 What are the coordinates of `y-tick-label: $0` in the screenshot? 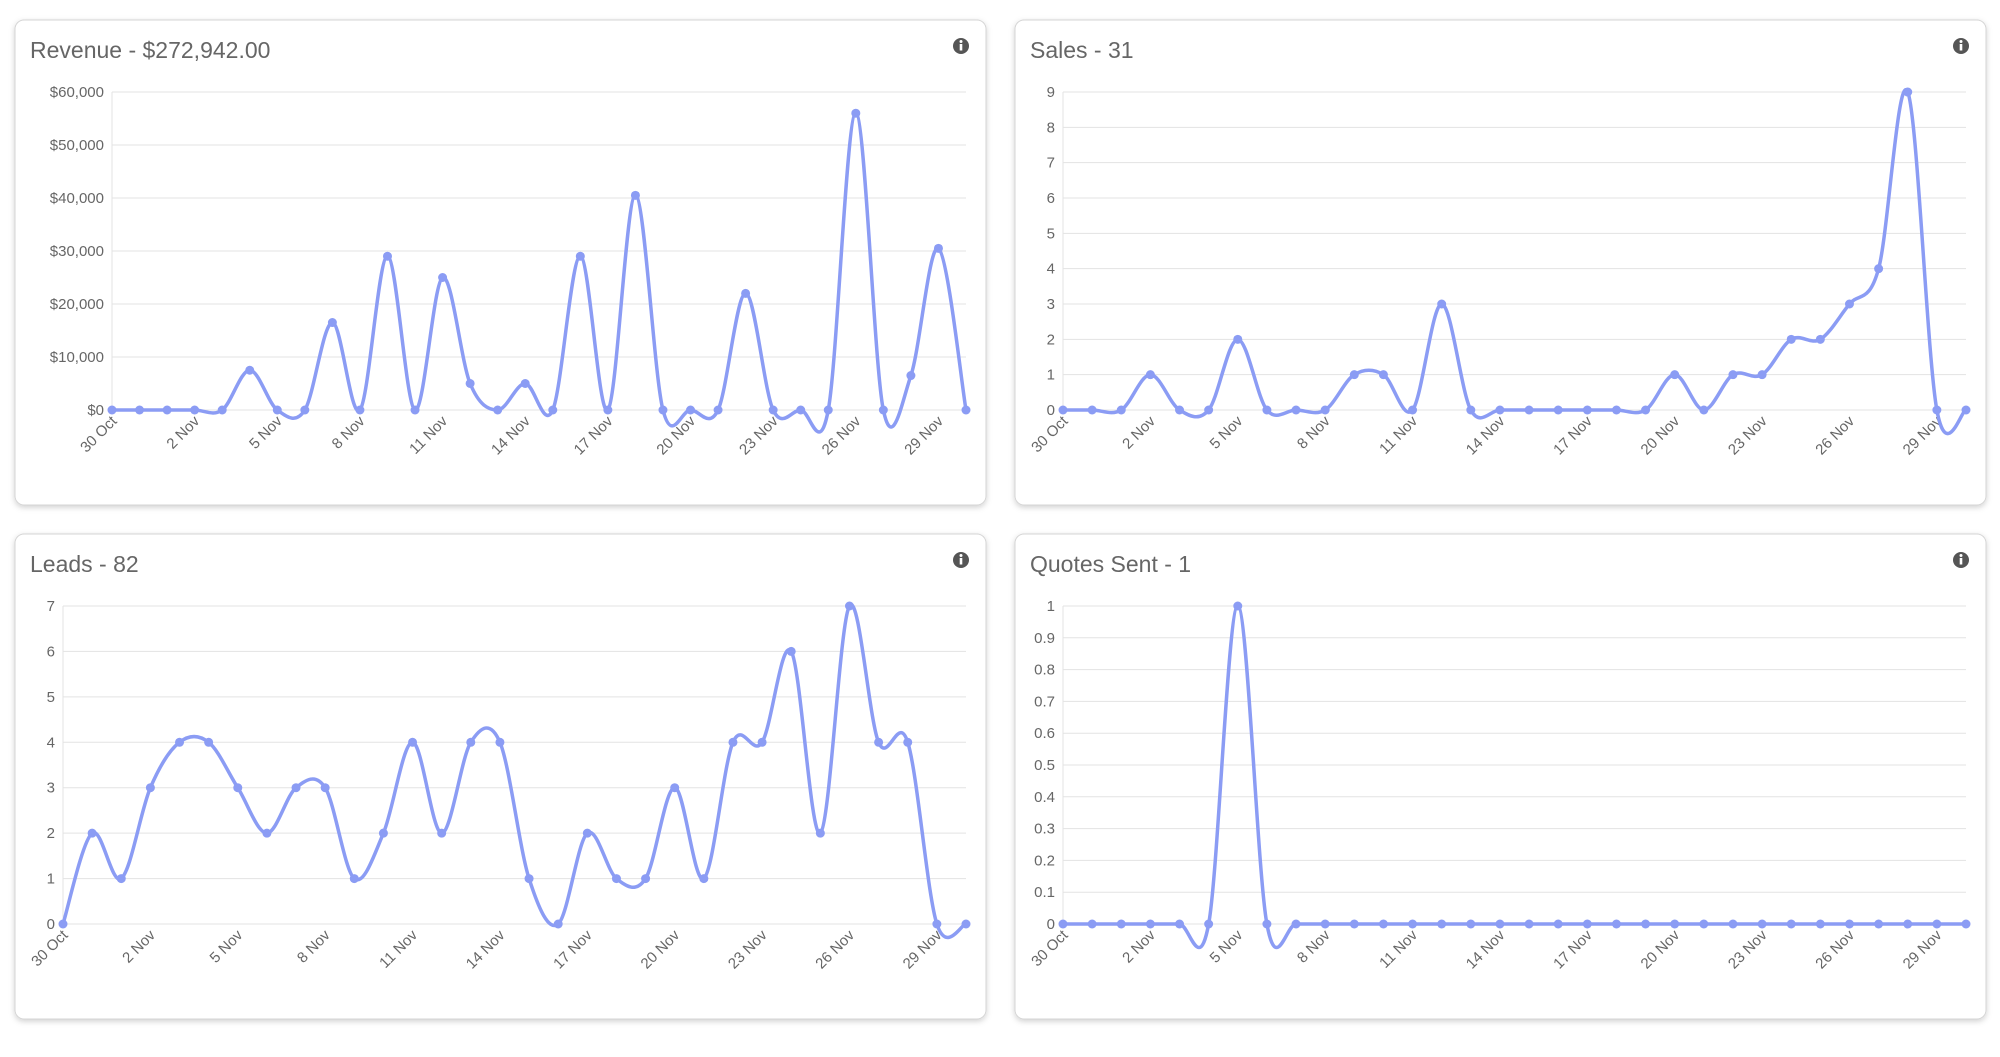 It's located at (95, 410).